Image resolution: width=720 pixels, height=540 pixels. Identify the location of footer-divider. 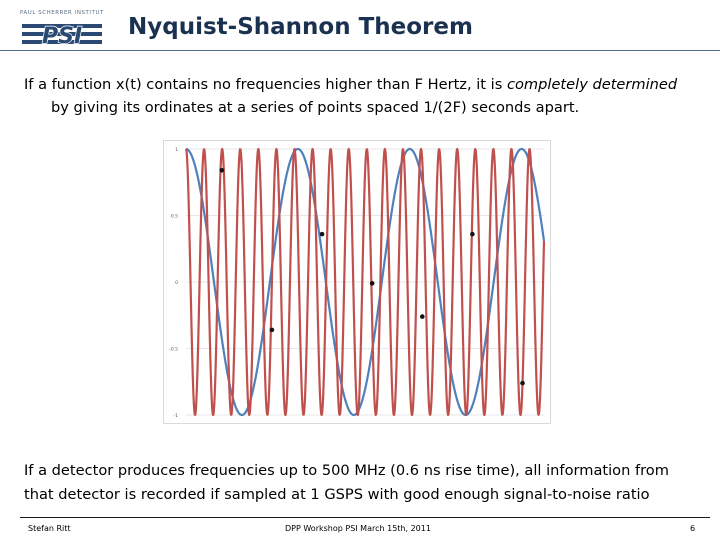
(365, 517).